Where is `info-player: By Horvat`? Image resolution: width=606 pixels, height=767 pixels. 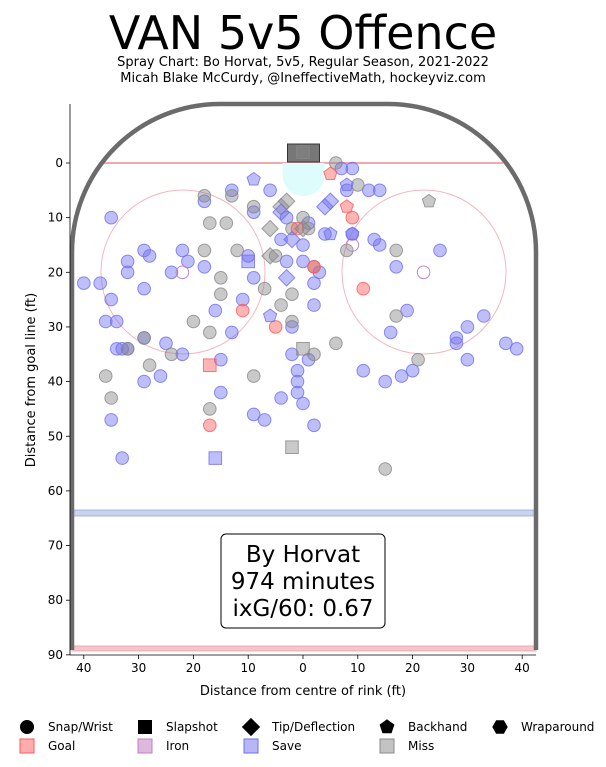 info-player: By Horvat is located at coordinates (303, 555).